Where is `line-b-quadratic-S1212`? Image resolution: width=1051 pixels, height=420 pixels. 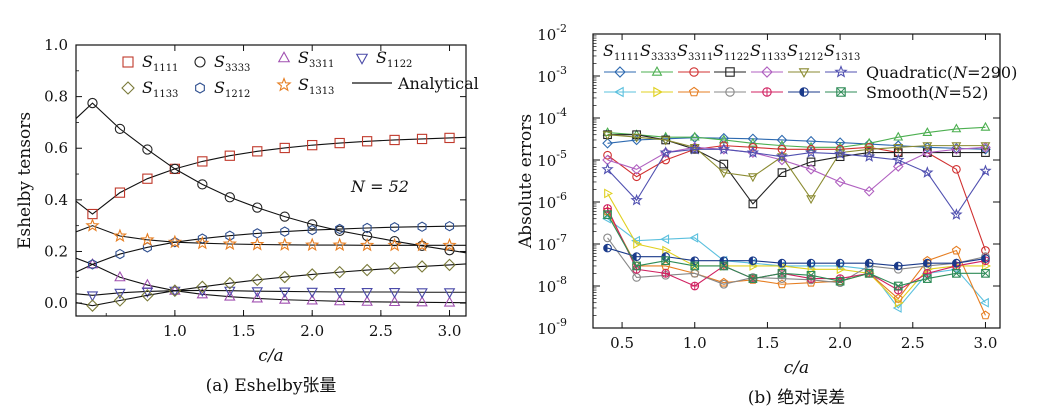
line-b-quadratic-S1212 is located at coordinates (796, 167).